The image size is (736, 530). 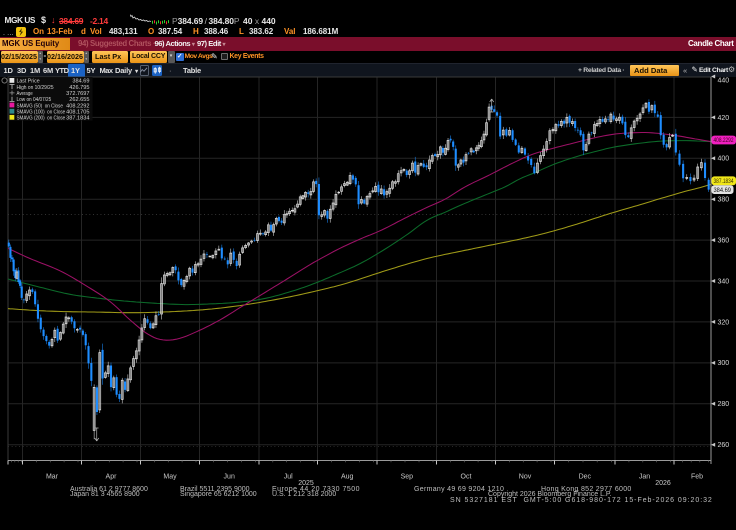 What do you see at coordinates (724, 281) in the screenshot?
I see `svg-text: 340` at bounding box center [724, 281].